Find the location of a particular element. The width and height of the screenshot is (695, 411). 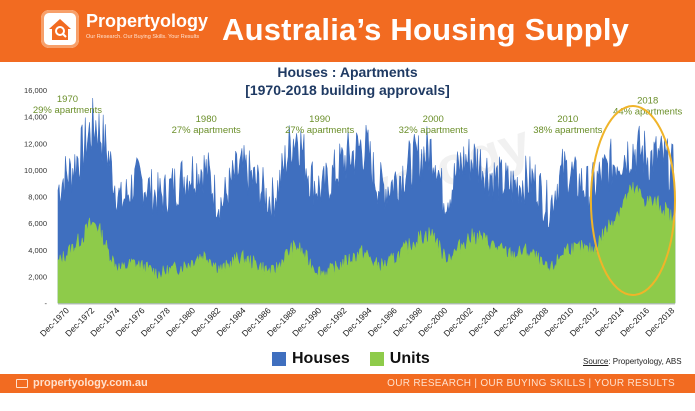

legend-item-houses: Houses is located at coordinates (311, 359).